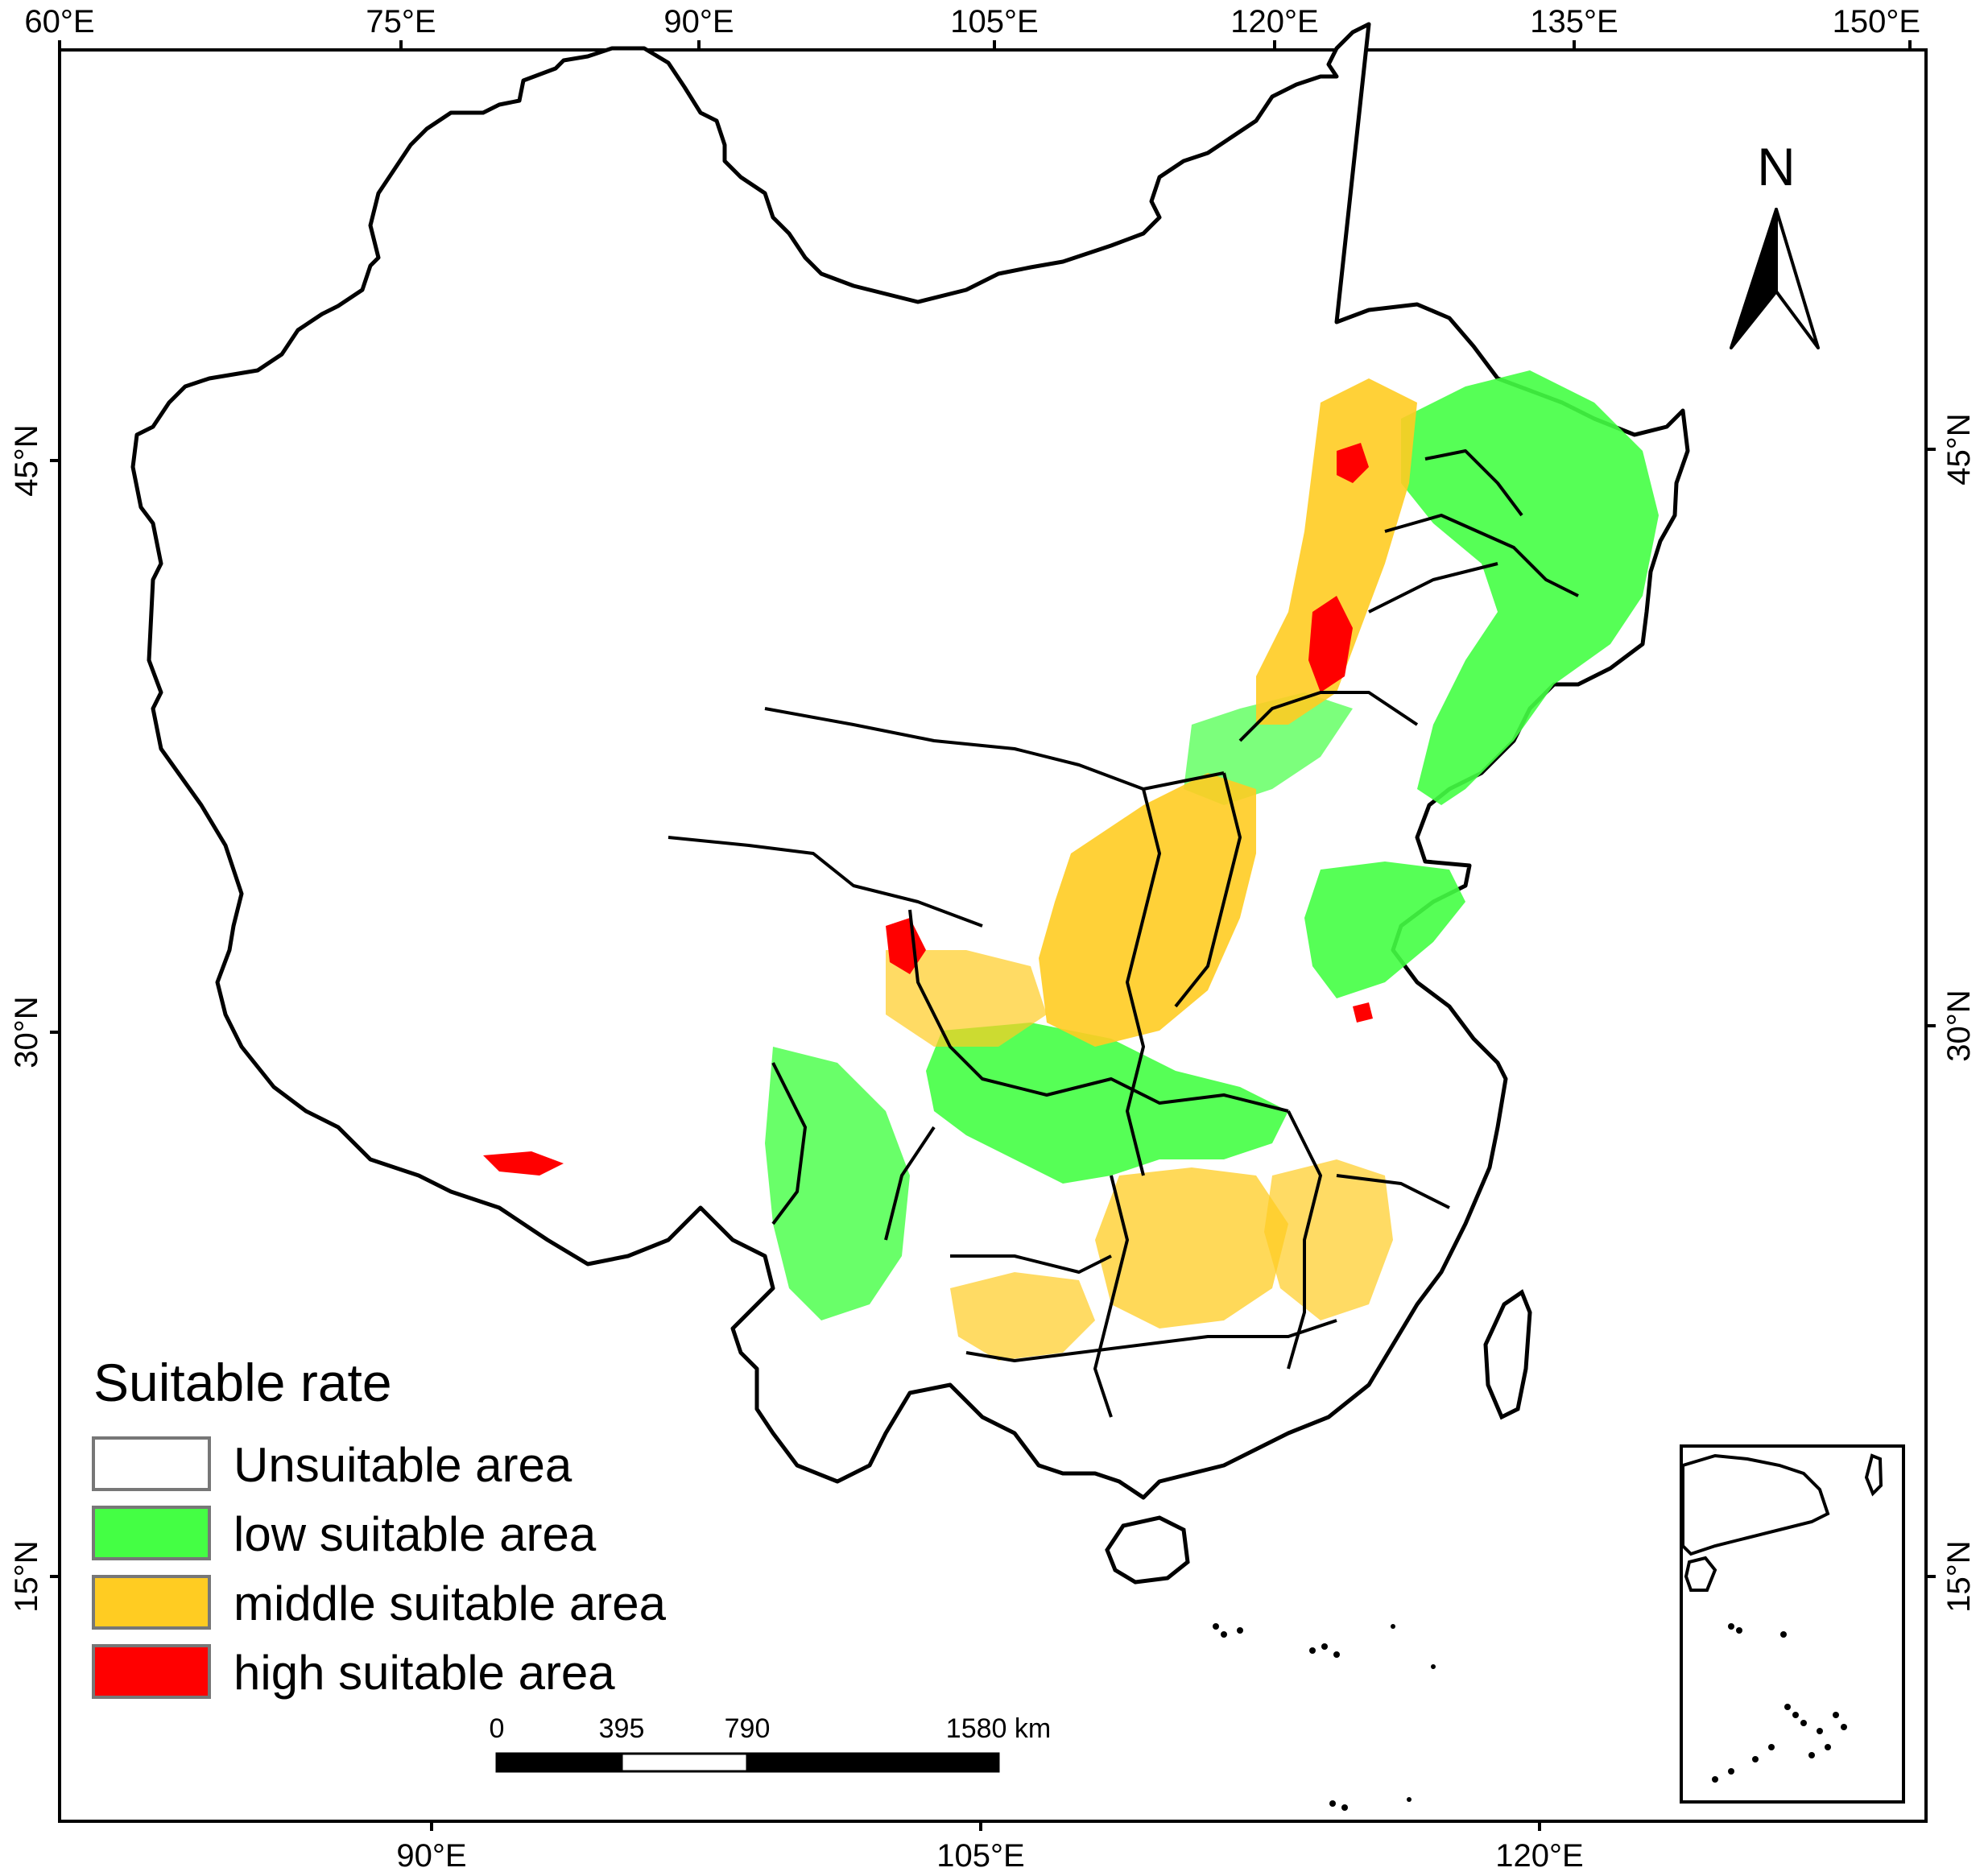  I want to click on legend-swatch-high, so click(151, 1671).